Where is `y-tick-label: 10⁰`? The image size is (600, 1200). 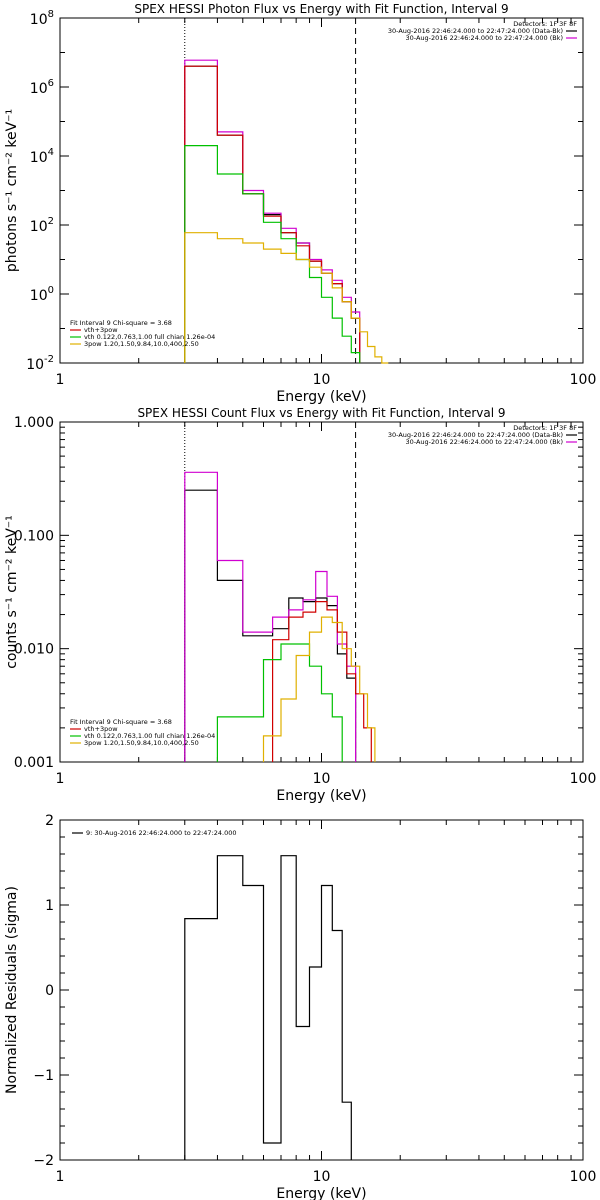
y-tick-label: 10⁰ is located at coordinates (42, 294).